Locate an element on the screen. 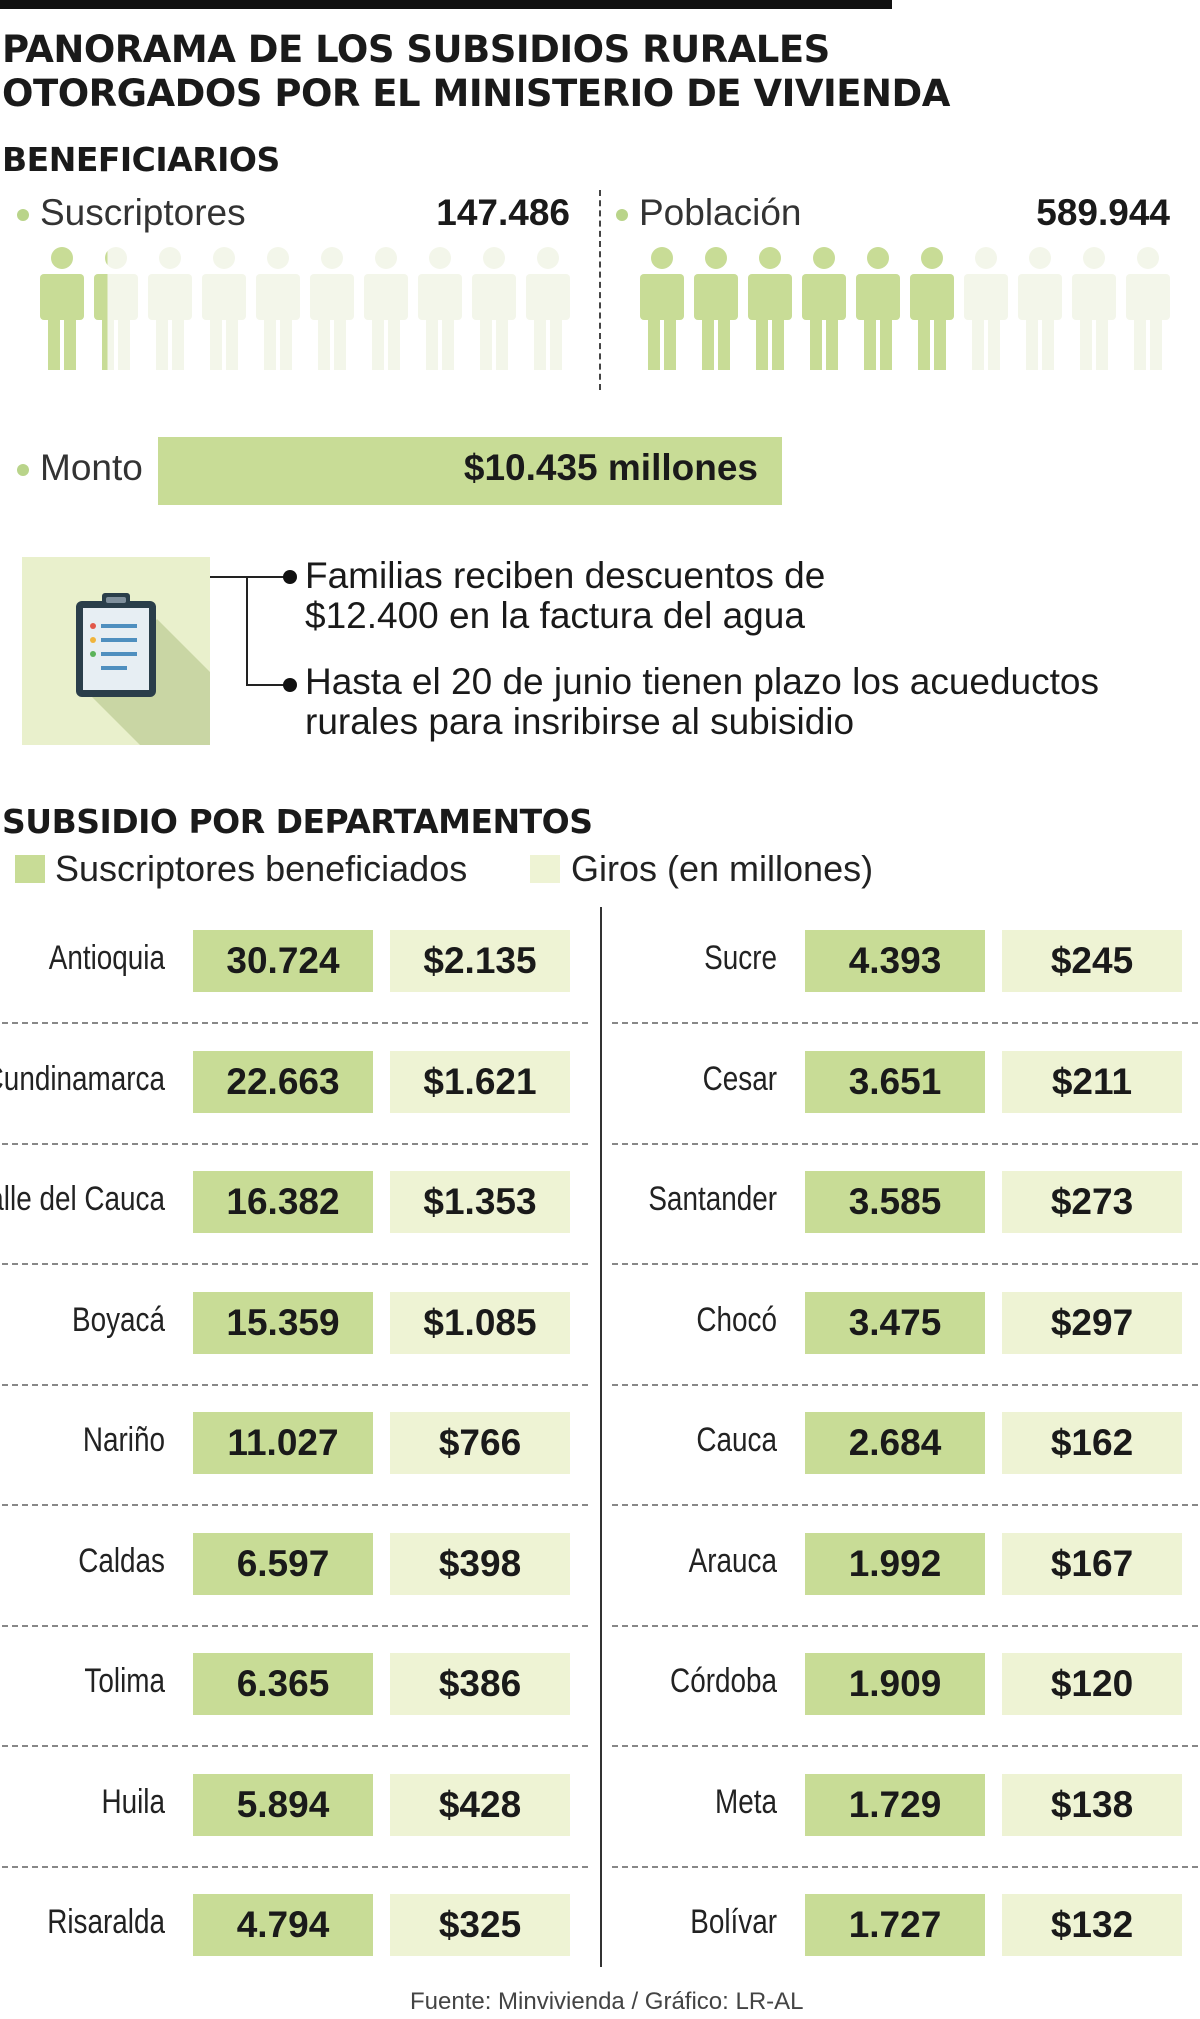 The image size is (1200, 2019). note-1-line-1: Familias reciben descuentos de is located at coordinates (565, 575).